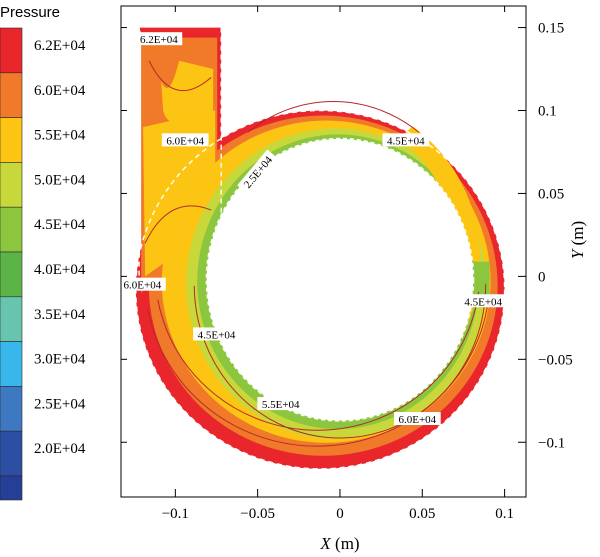 The width and height of the screenshot is (600, 557). I want to click on x-tick-label: 0.1, so click(504, 514).